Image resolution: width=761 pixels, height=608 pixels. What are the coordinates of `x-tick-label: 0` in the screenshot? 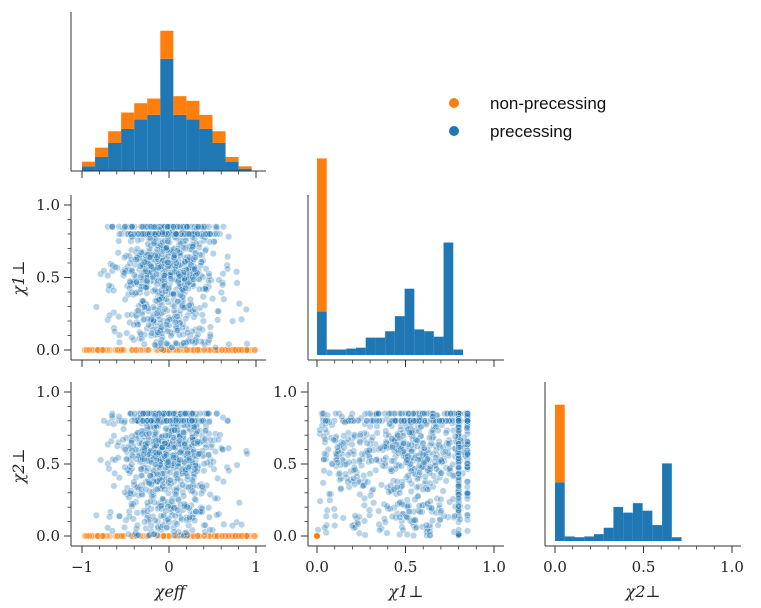 It's located at (169, 567).